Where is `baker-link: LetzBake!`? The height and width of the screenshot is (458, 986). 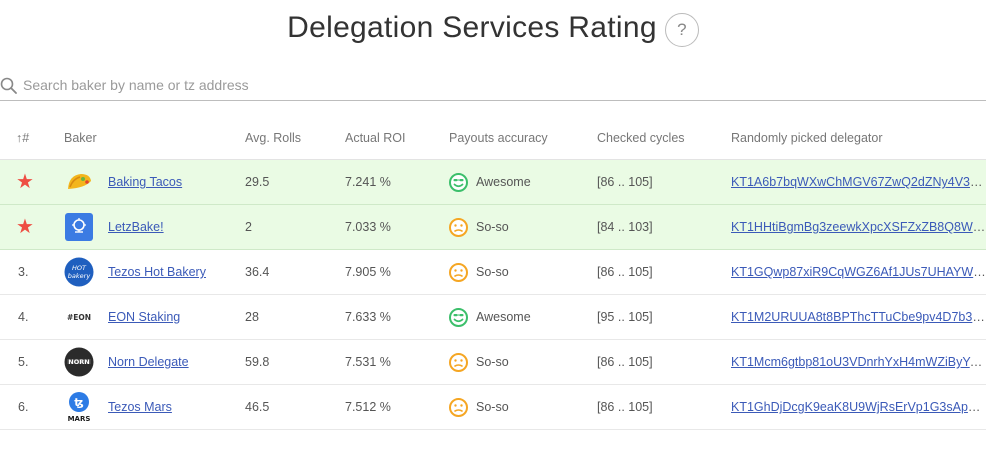 baker-link: LetzBake! is located at coordinates (136, 227).